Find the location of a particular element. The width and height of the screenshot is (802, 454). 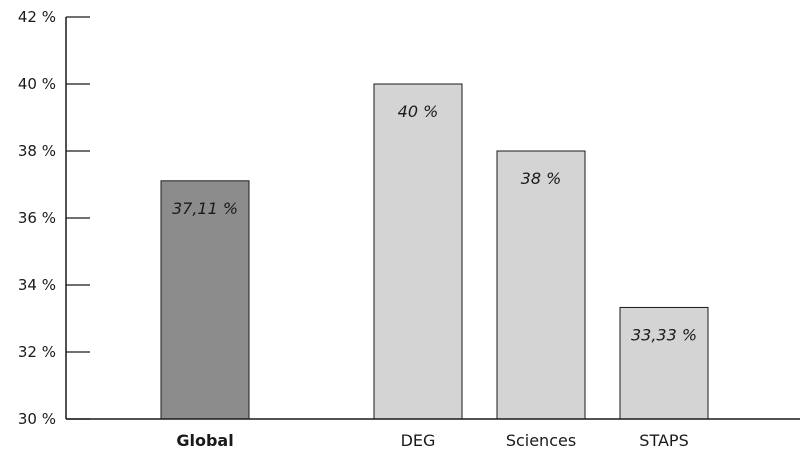

y-tick-label: 36 % is located at coordinates (37, 218).